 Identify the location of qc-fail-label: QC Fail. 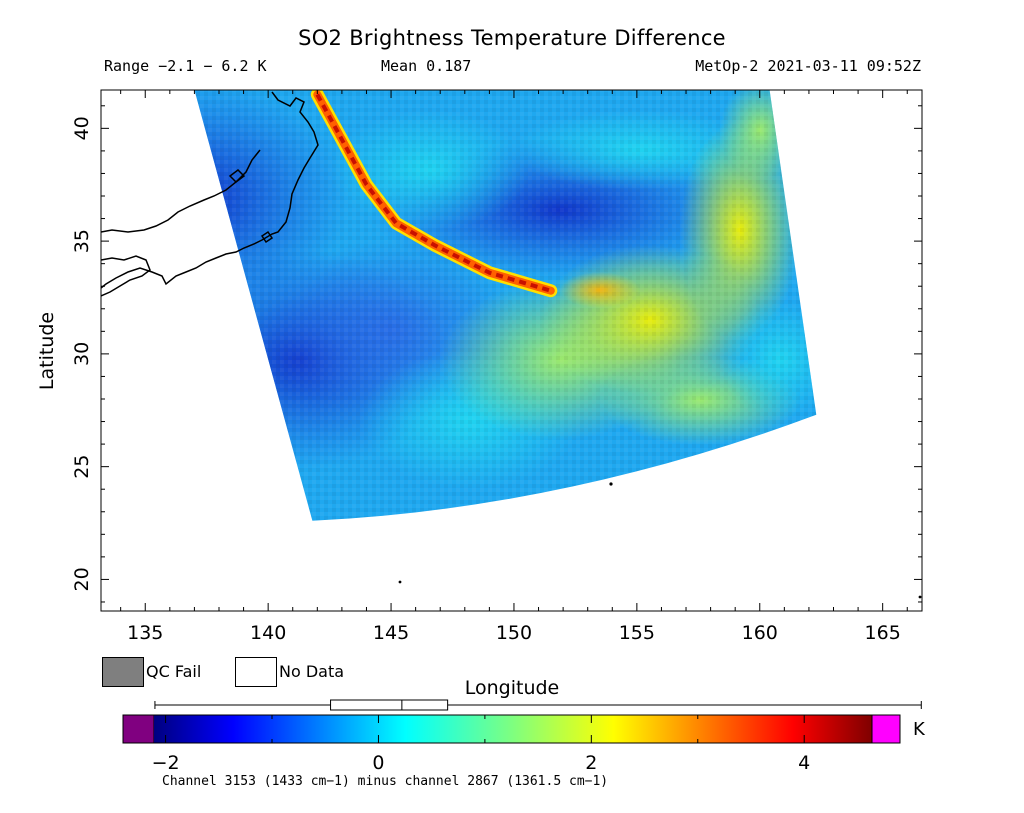
(174, 671).